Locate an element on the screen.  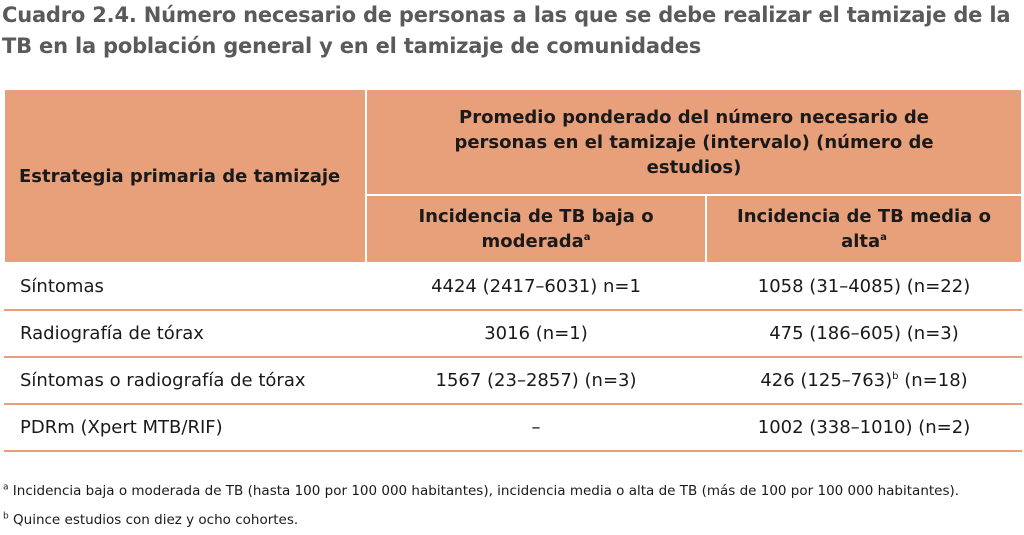
header-low-label: Incidencia de TB baja o moderada is located at coordinates (536, 229).